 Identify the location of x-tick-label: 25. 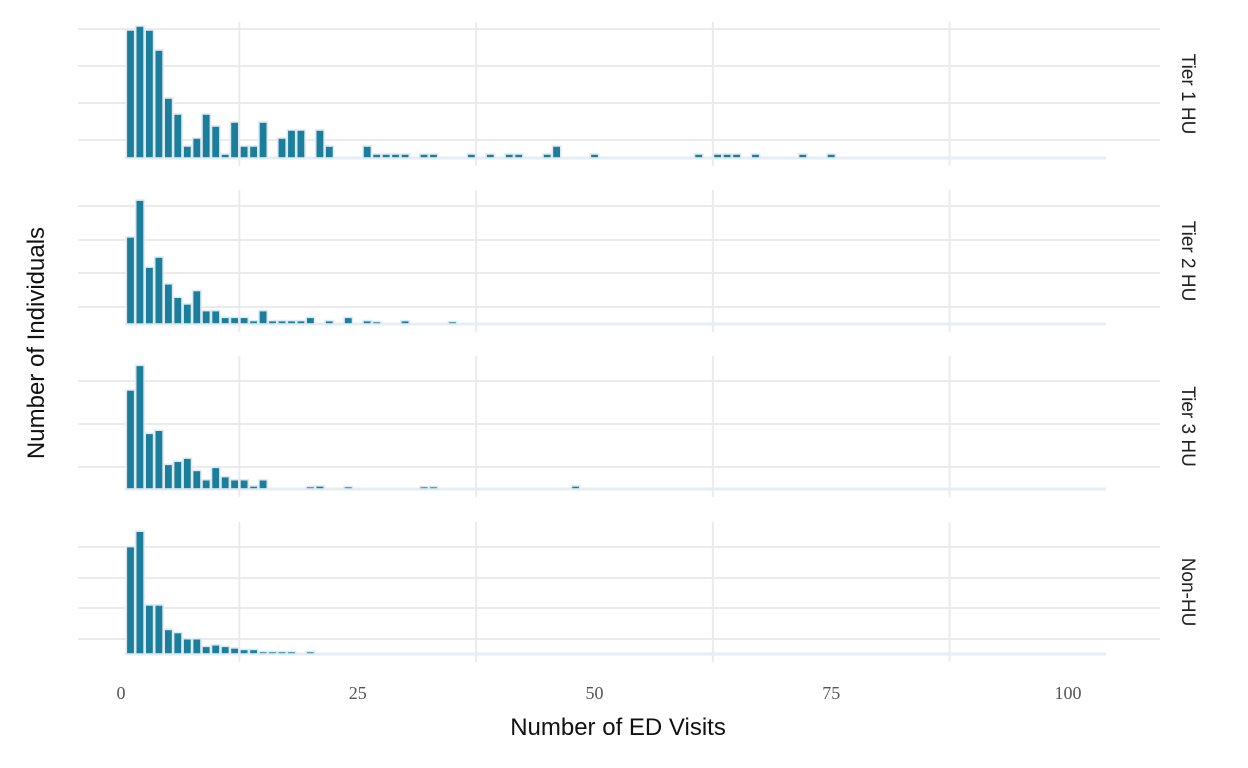
(358, 693).